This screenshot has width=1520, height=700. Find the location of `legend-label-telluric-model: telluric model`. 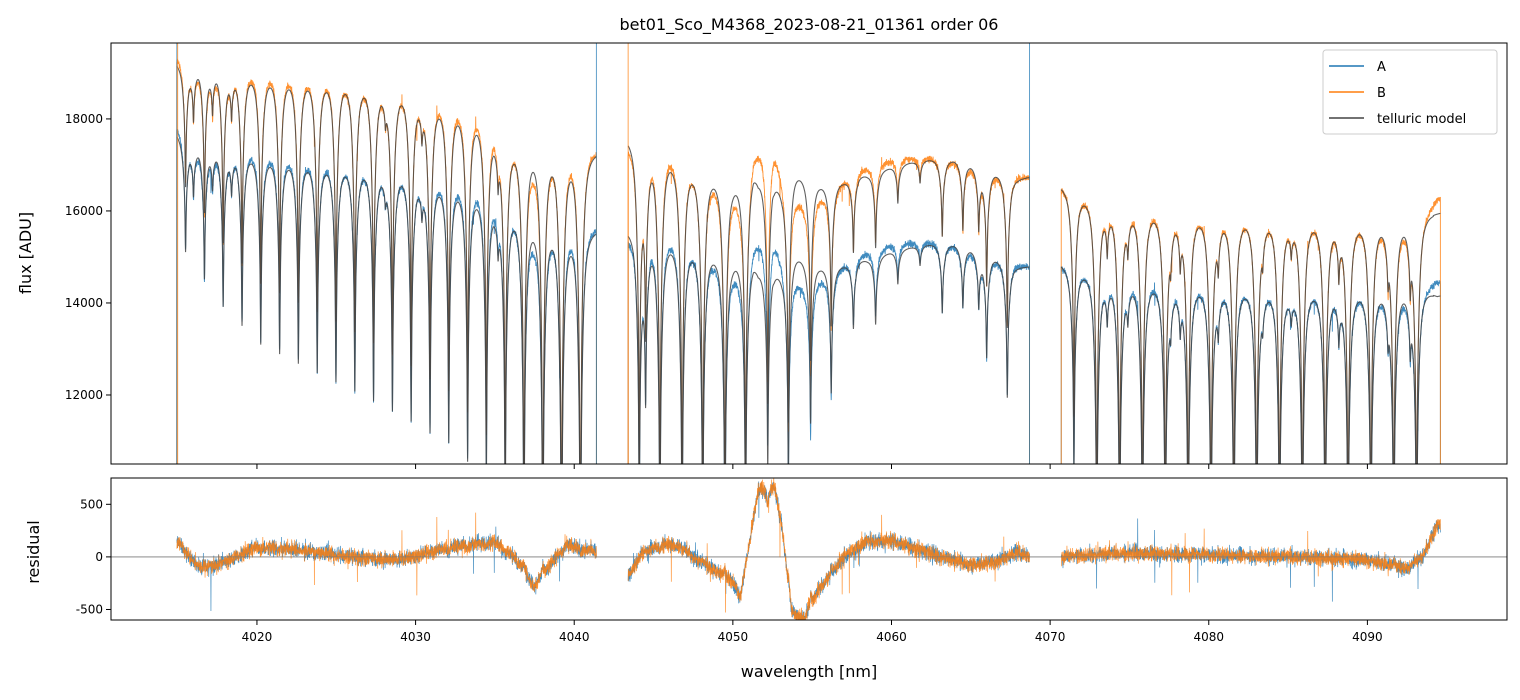

legend-label-telluric-model: telluric model is located at coordinates (1421, 119).